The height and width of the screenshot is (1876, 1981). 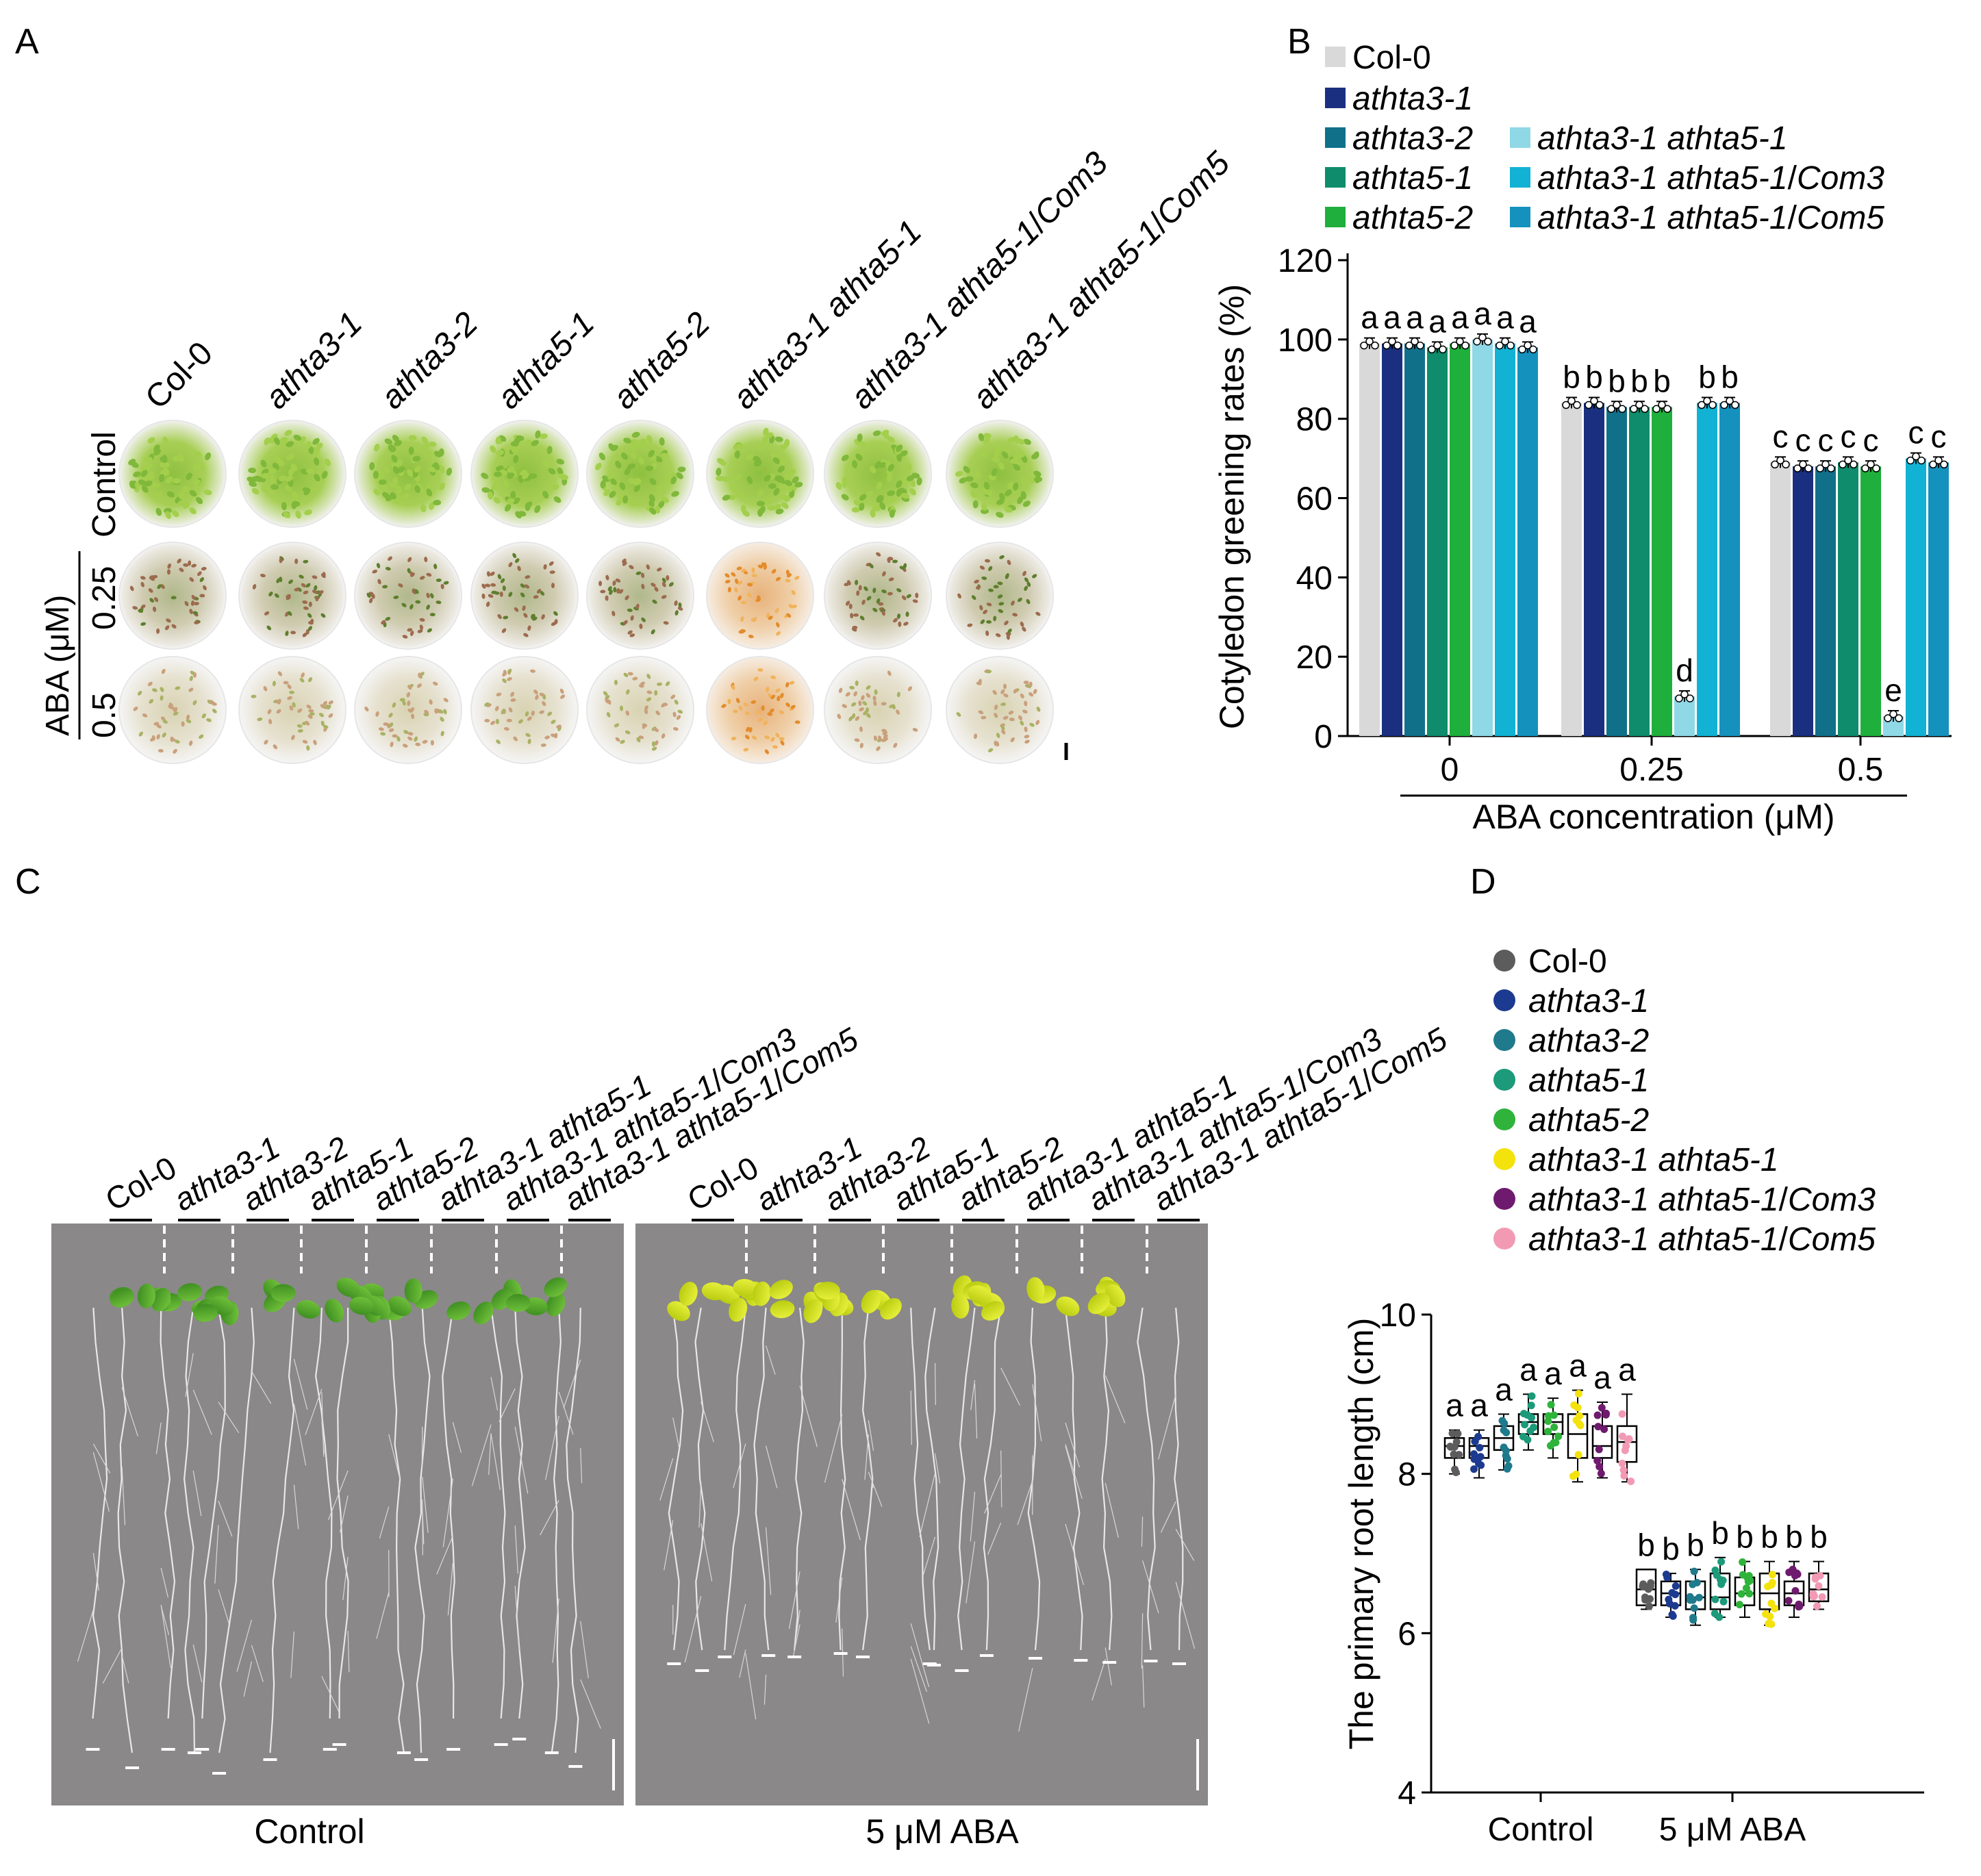 I want to click on b-legend-label-3: athta5-1, so click(x=1413, y=178).